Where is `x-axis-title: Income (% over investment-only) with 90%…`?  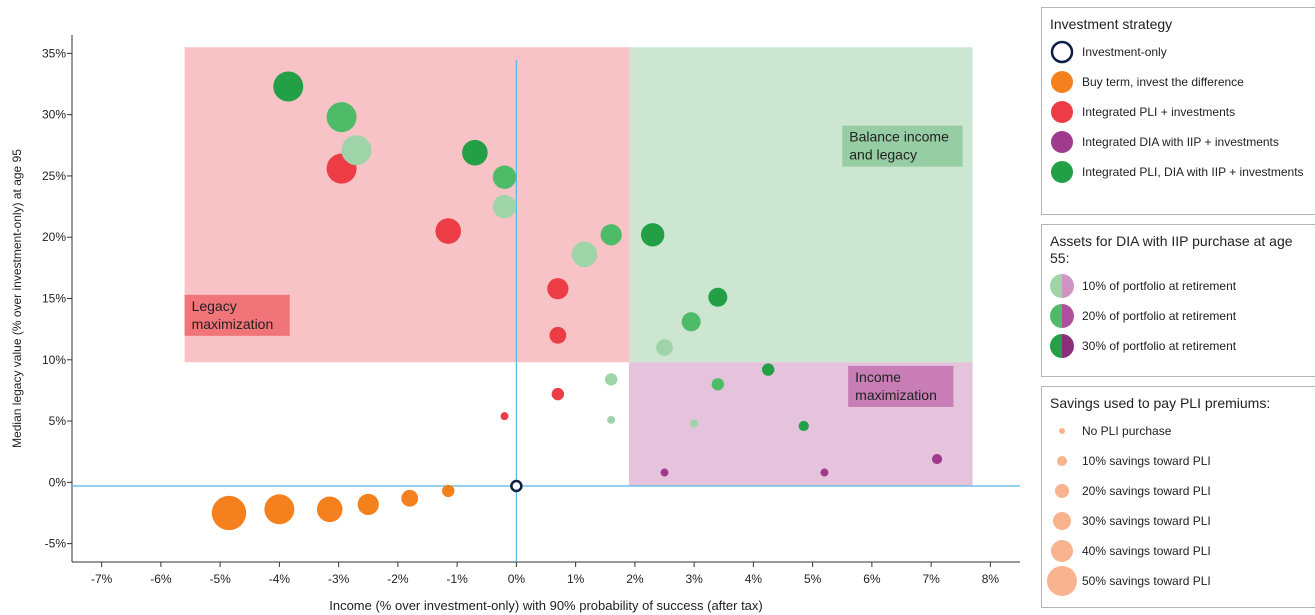 x-axis-title: Income (% over investment-only) with 90%… is located at coordinates (546, 605).